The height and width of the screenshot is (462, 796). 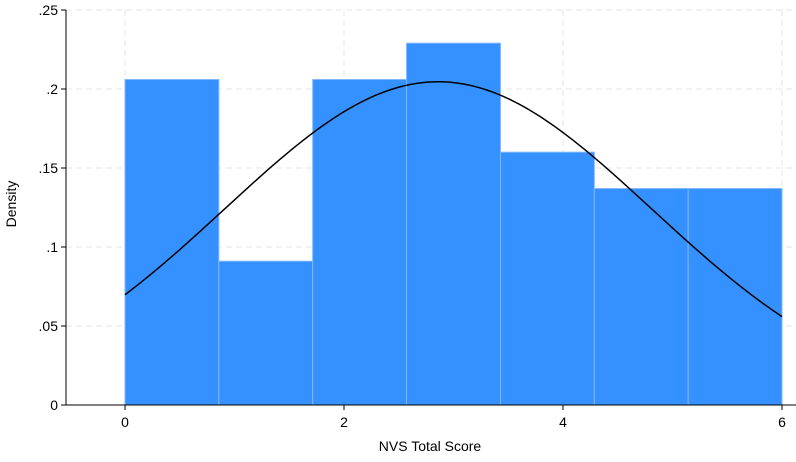 What do you see at coordinates (782, 422) in the screenshot?
I see `x-tick-label: 6` at bounding box center [782, 422].